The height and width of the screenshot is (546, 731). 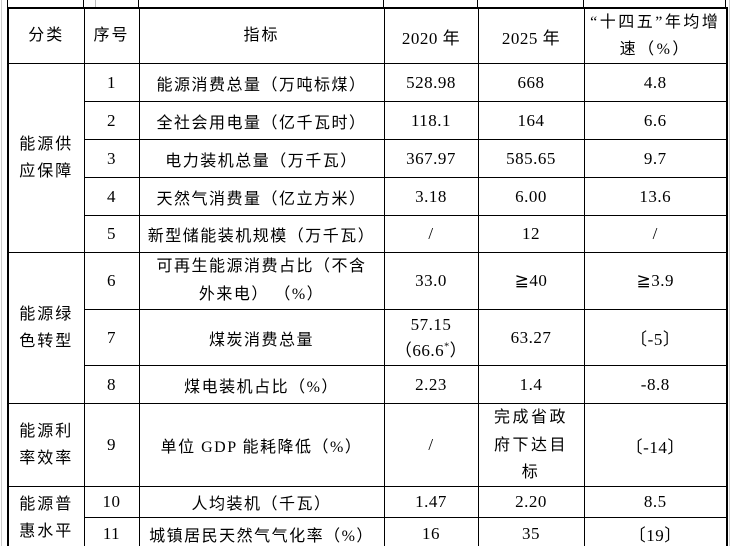 What do you see at coordinates (431, 121) in the screenshot?
I see `value-2020-cell: 118.1` at bounding box center [431, 121].